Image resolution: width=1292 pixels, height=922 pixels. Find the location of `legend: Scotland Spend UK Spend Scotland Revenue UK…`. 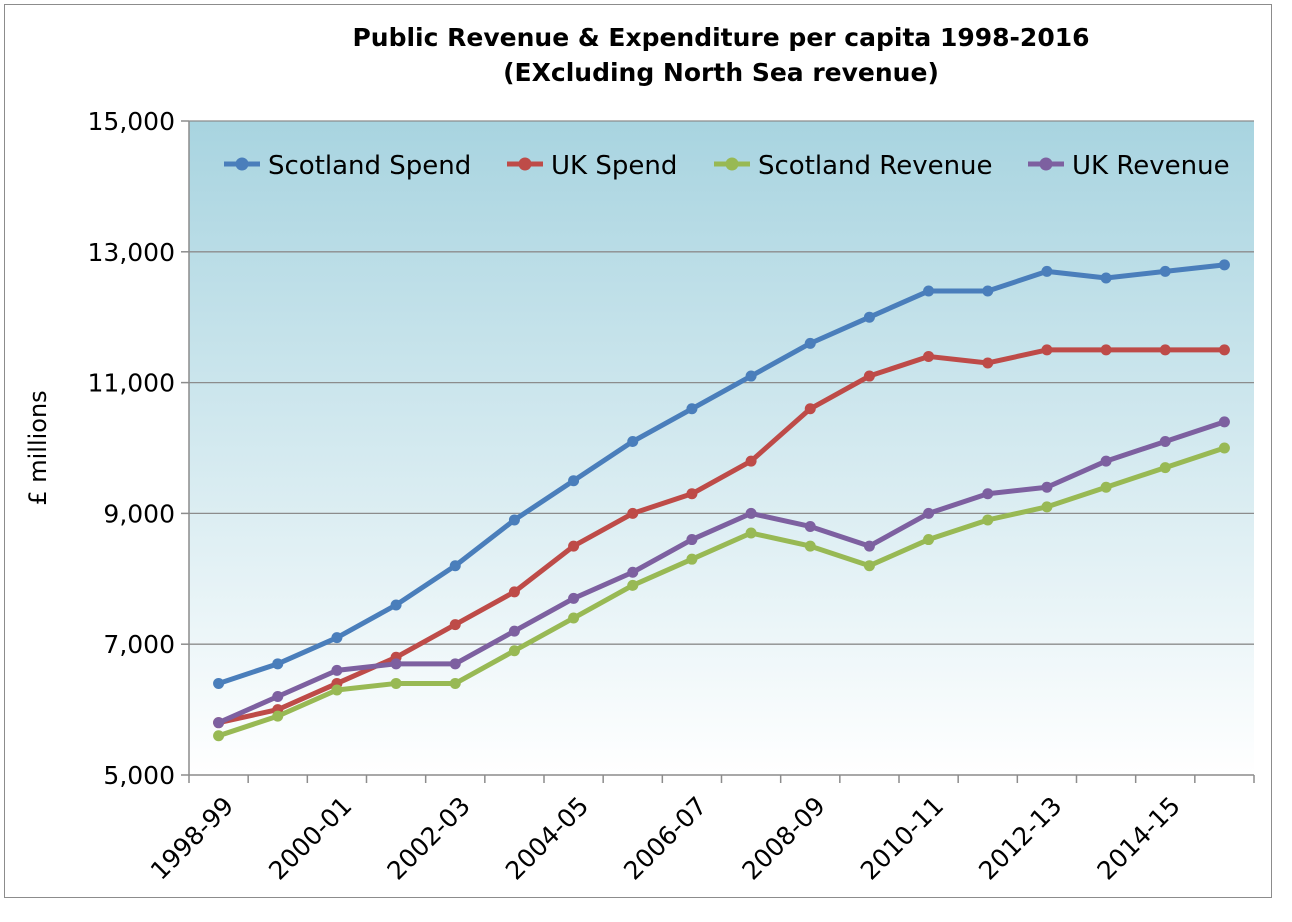

legend: Scotland Spend UK Spend Scotland Revenue UK… is located at coordinates (727, 166).